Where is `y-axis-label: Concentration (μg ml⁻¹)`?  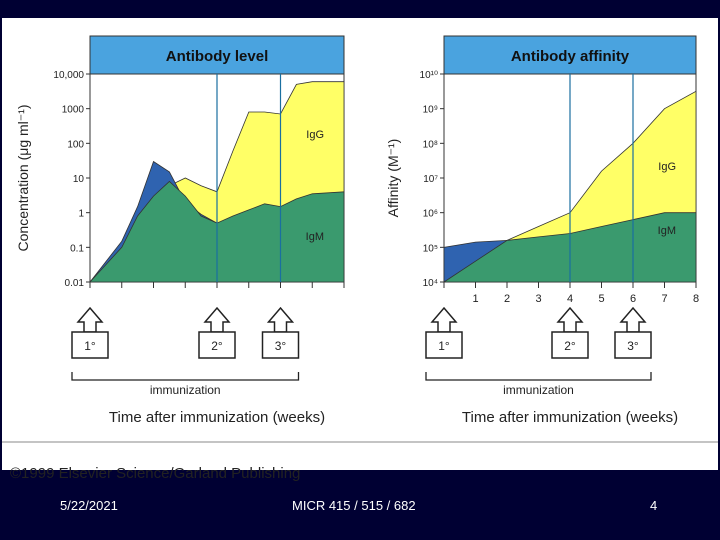 y-axis-label: Concentration (μg ml⁻¹) is located at coordinates (23, 178).